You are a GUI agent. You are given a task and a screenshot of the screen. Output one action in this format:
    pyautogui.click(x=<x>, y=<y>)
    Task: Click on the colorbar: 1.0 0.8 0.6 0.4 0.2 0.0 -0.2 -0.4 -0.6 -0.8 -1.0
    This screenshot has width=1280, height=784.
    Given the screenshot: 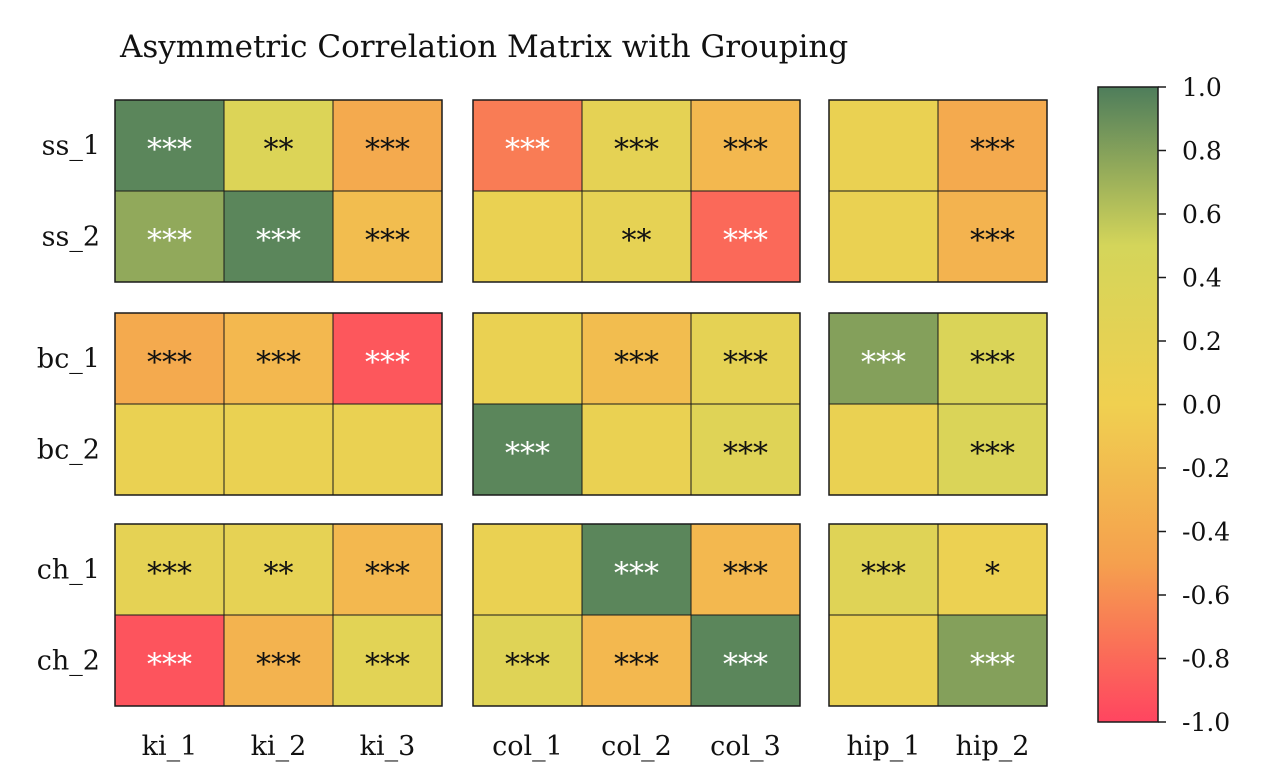 What is the action you would take?
    pyautogui.click(x=1163, y=405)
    